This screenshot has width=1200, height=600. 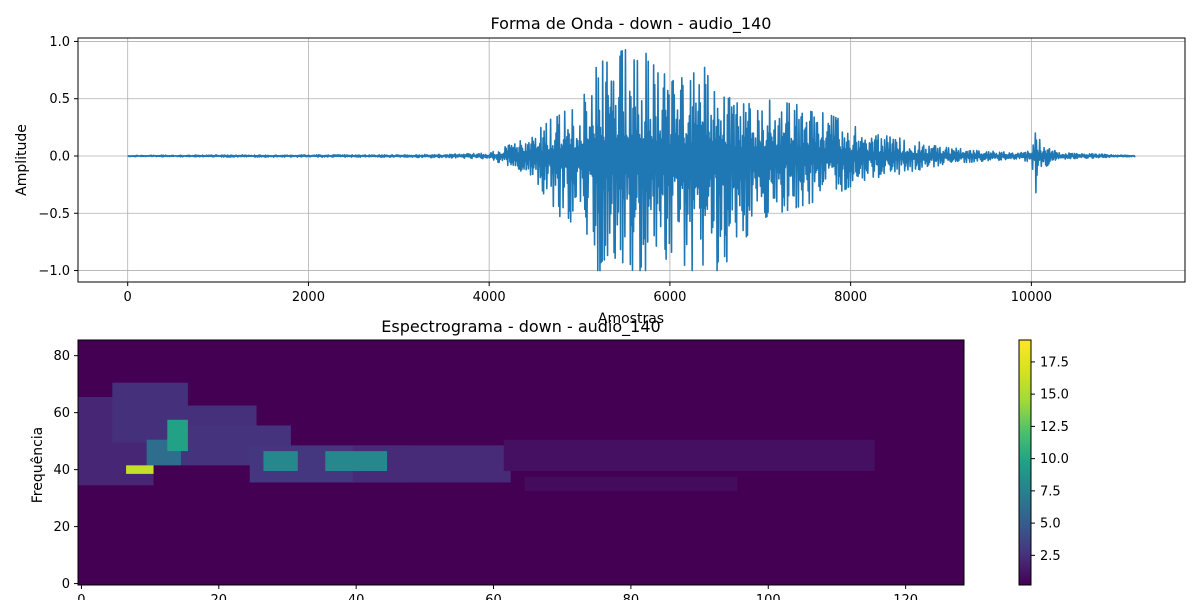 I want to click on colorbar-gradient, so click(x=1025, y=462).